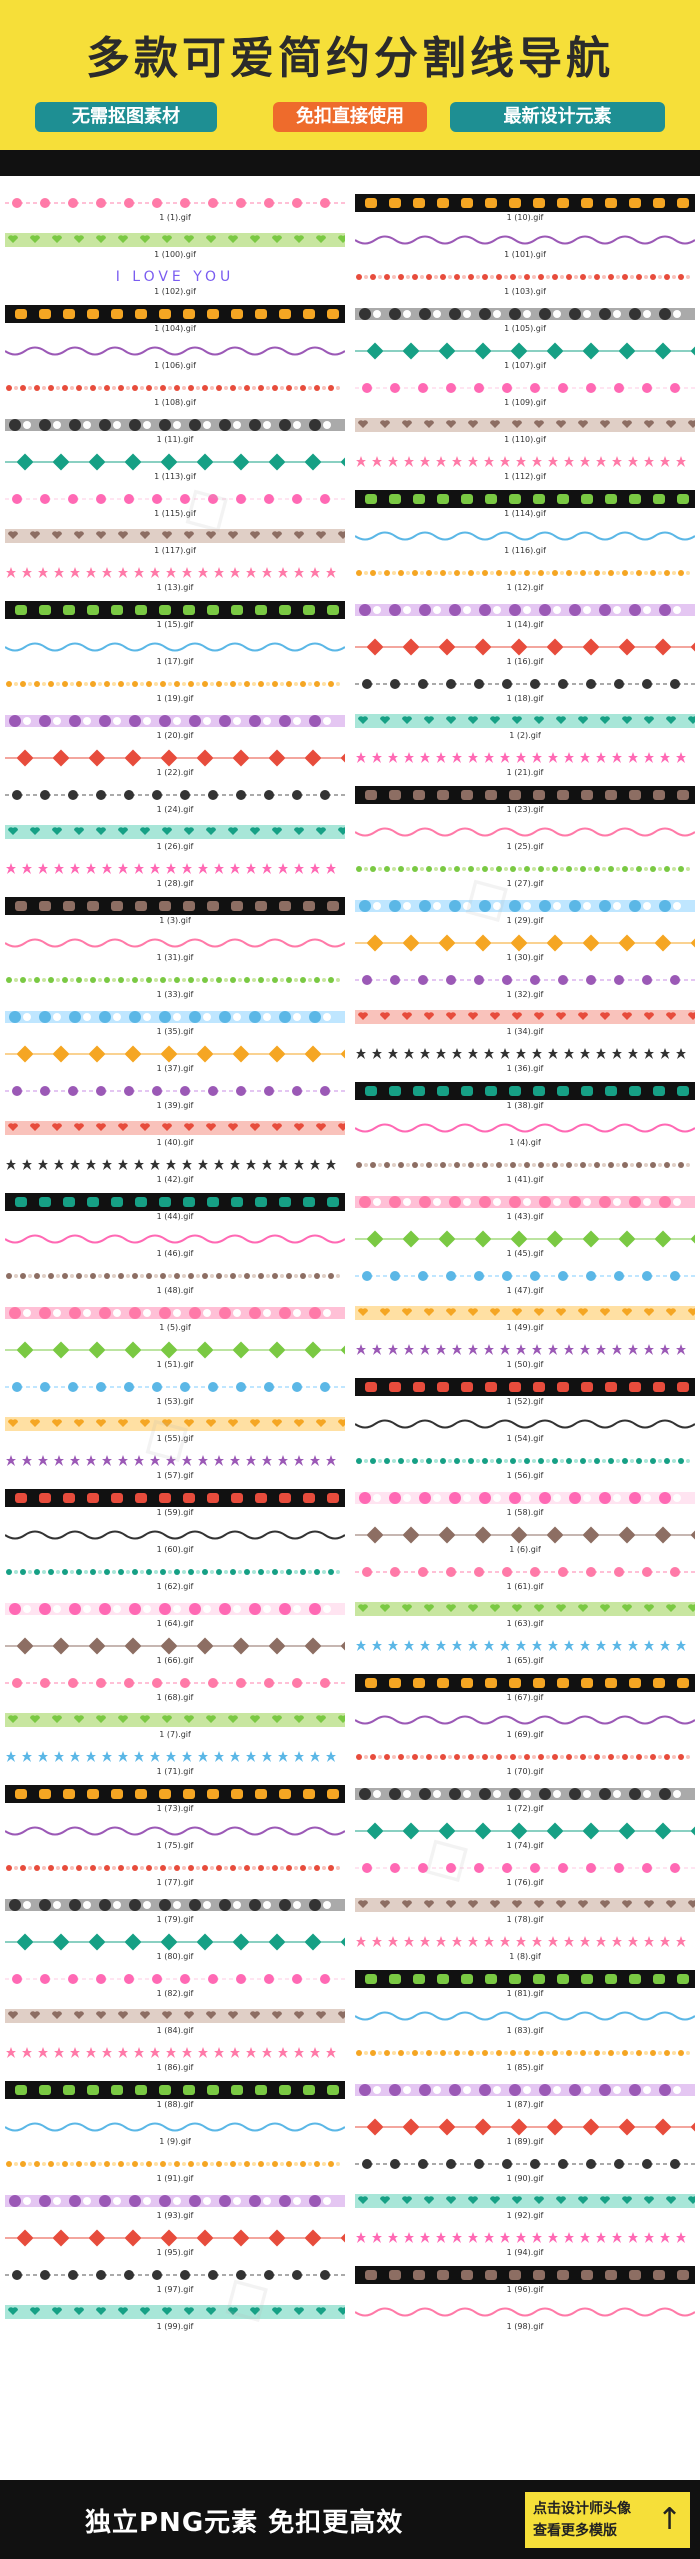 This screenshot has height=2559, width=700. What do you see at coordinates (175, 1993) in the screenshot?
I see `divider-filename: 1 (82).gif` at bounding box center [175, 1993].